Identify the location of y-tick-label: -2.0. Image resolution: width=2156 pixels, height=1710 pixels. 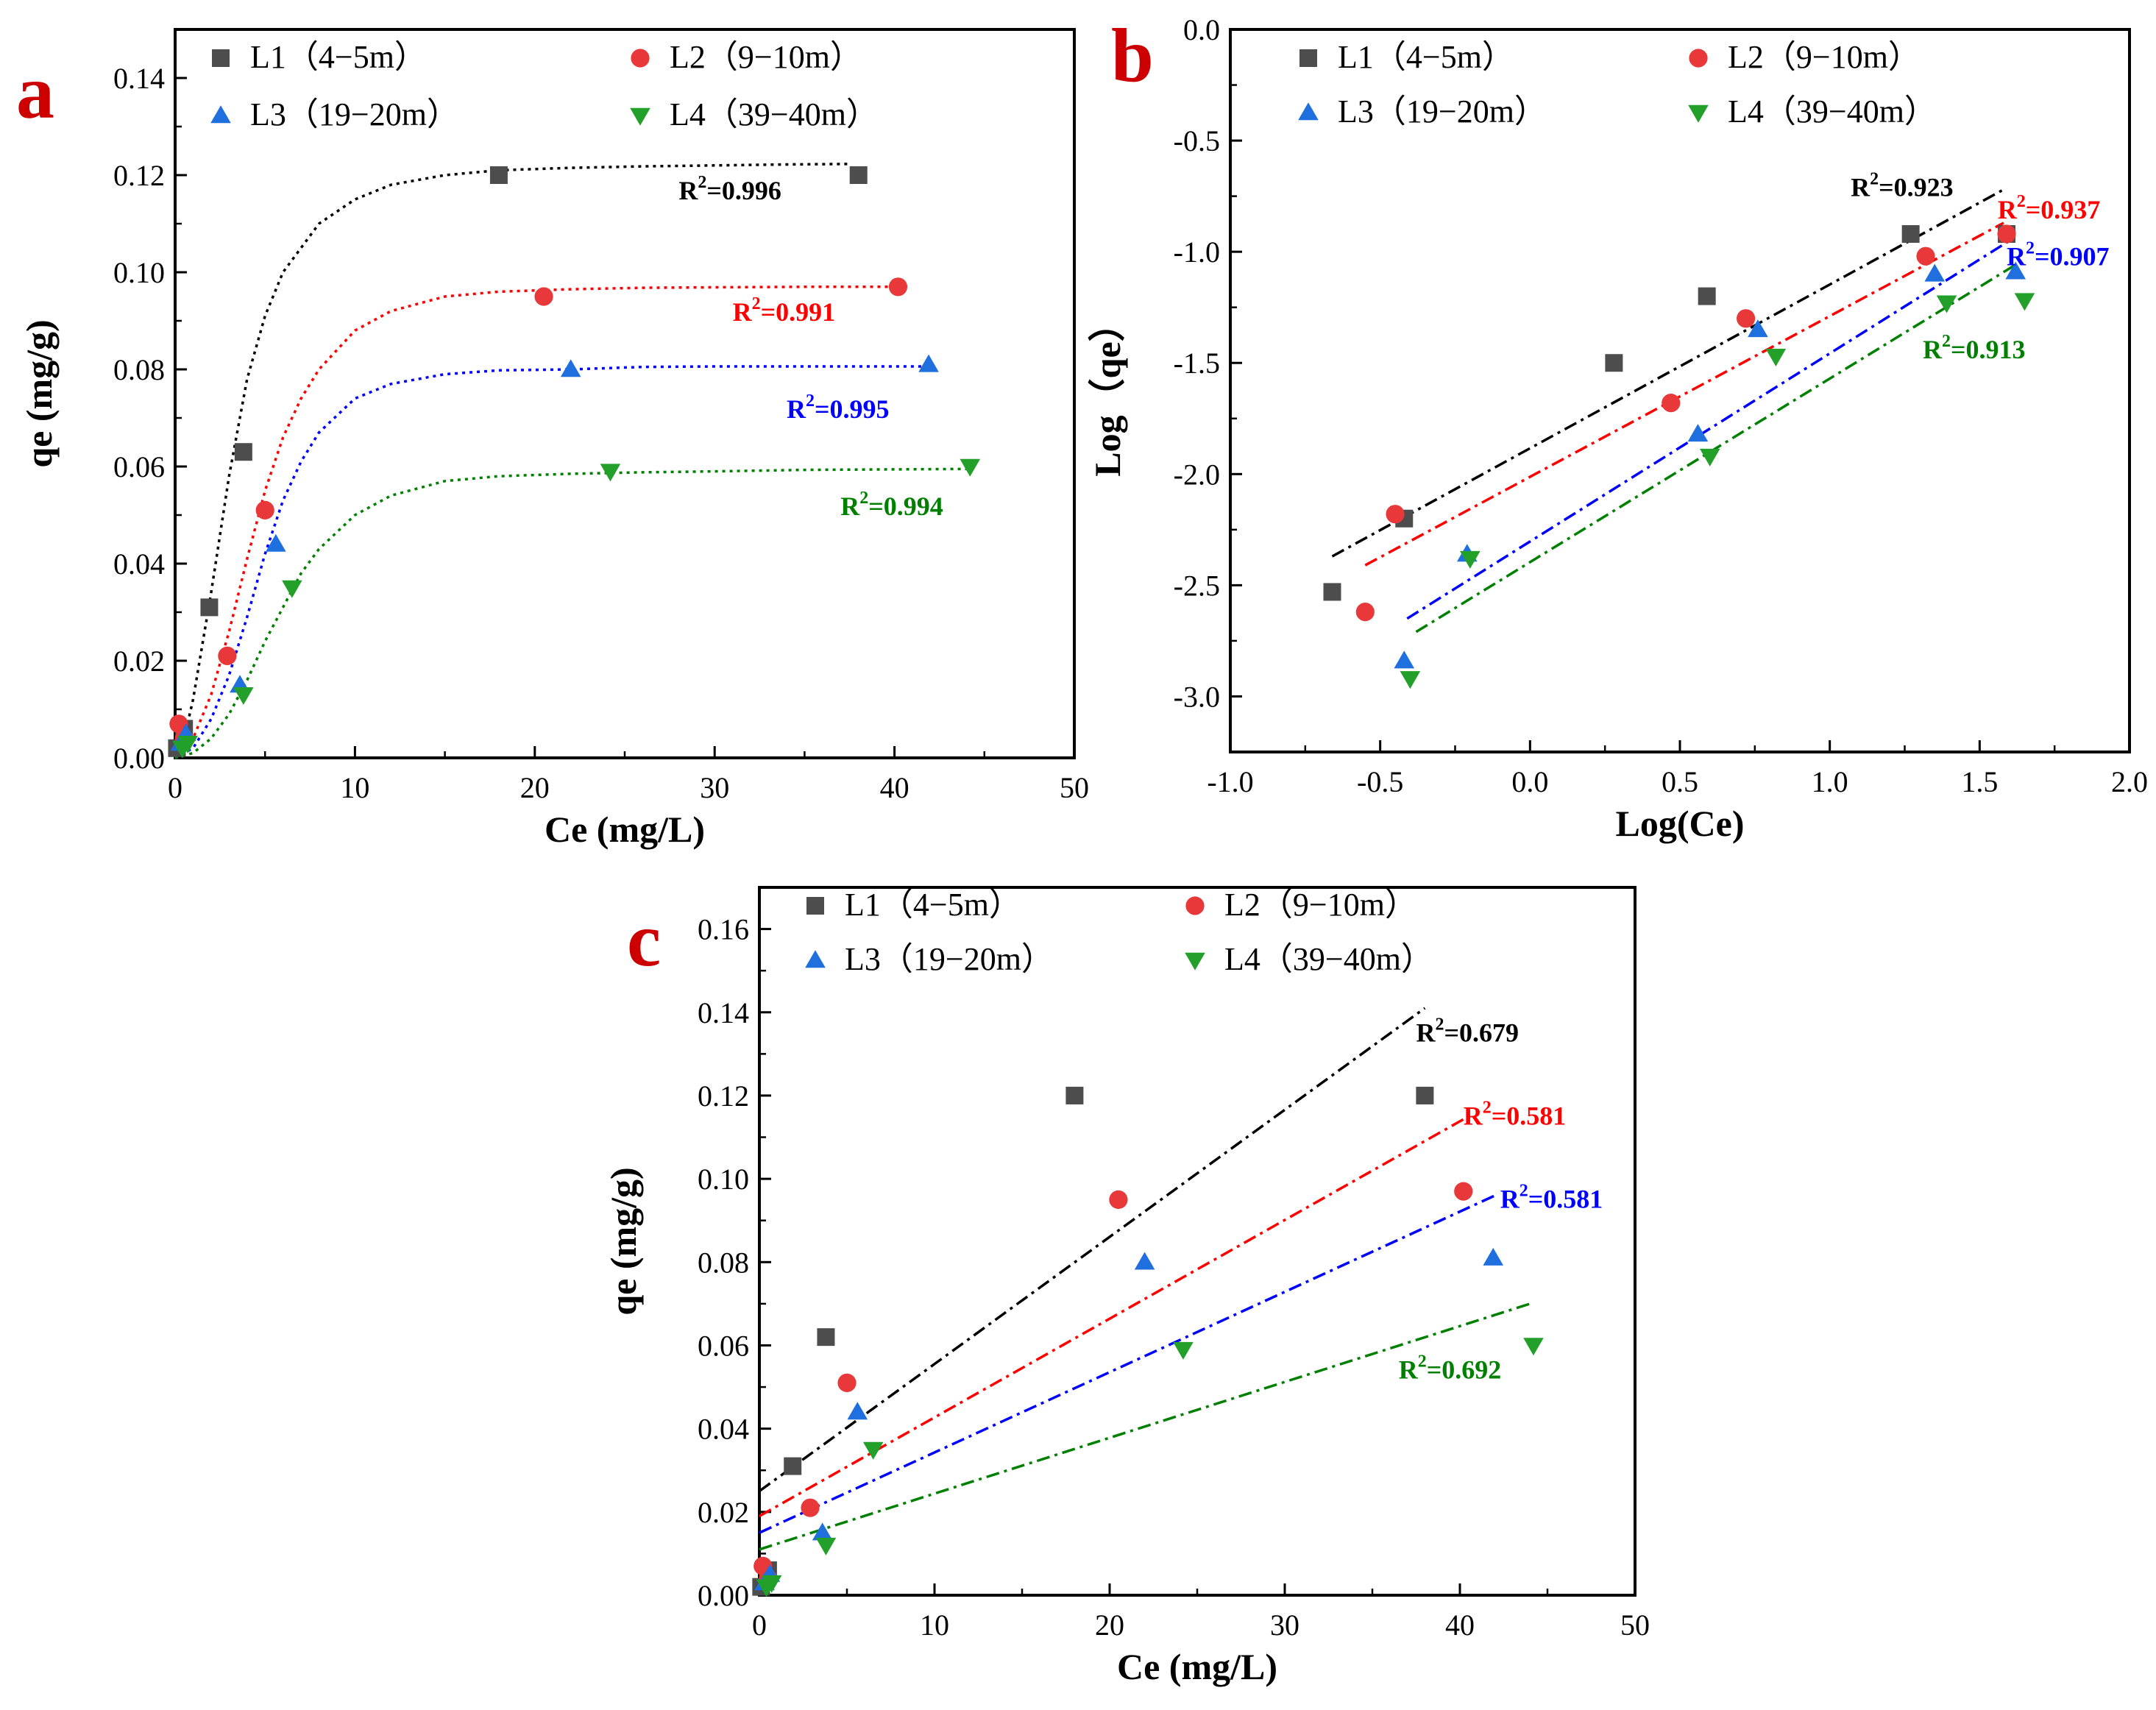
(1197, 474).